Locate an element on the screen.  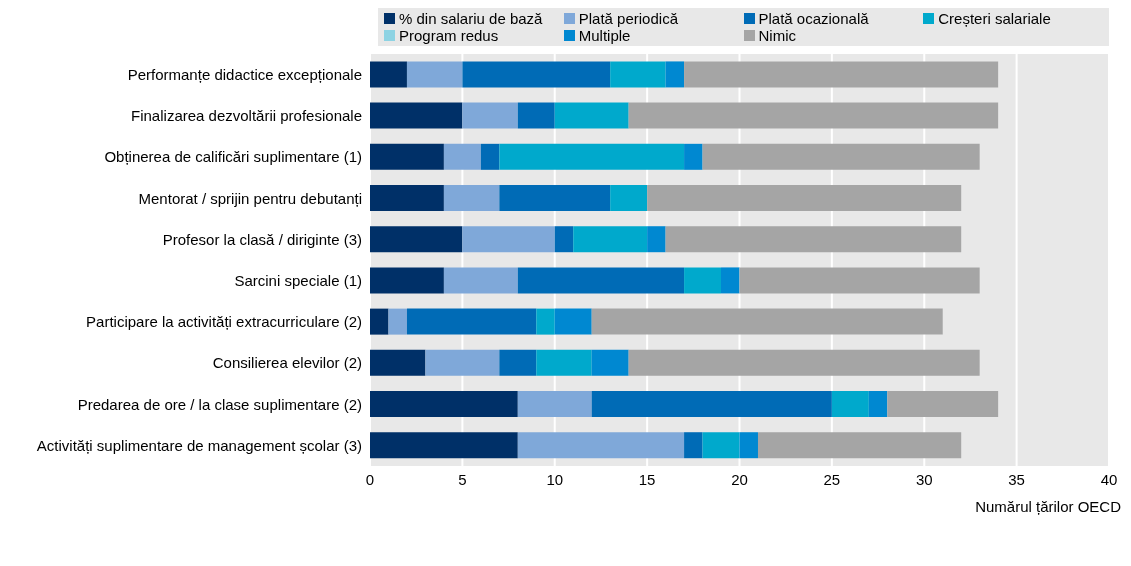
legend-label: Nimic is located at coordinates (777, 35).